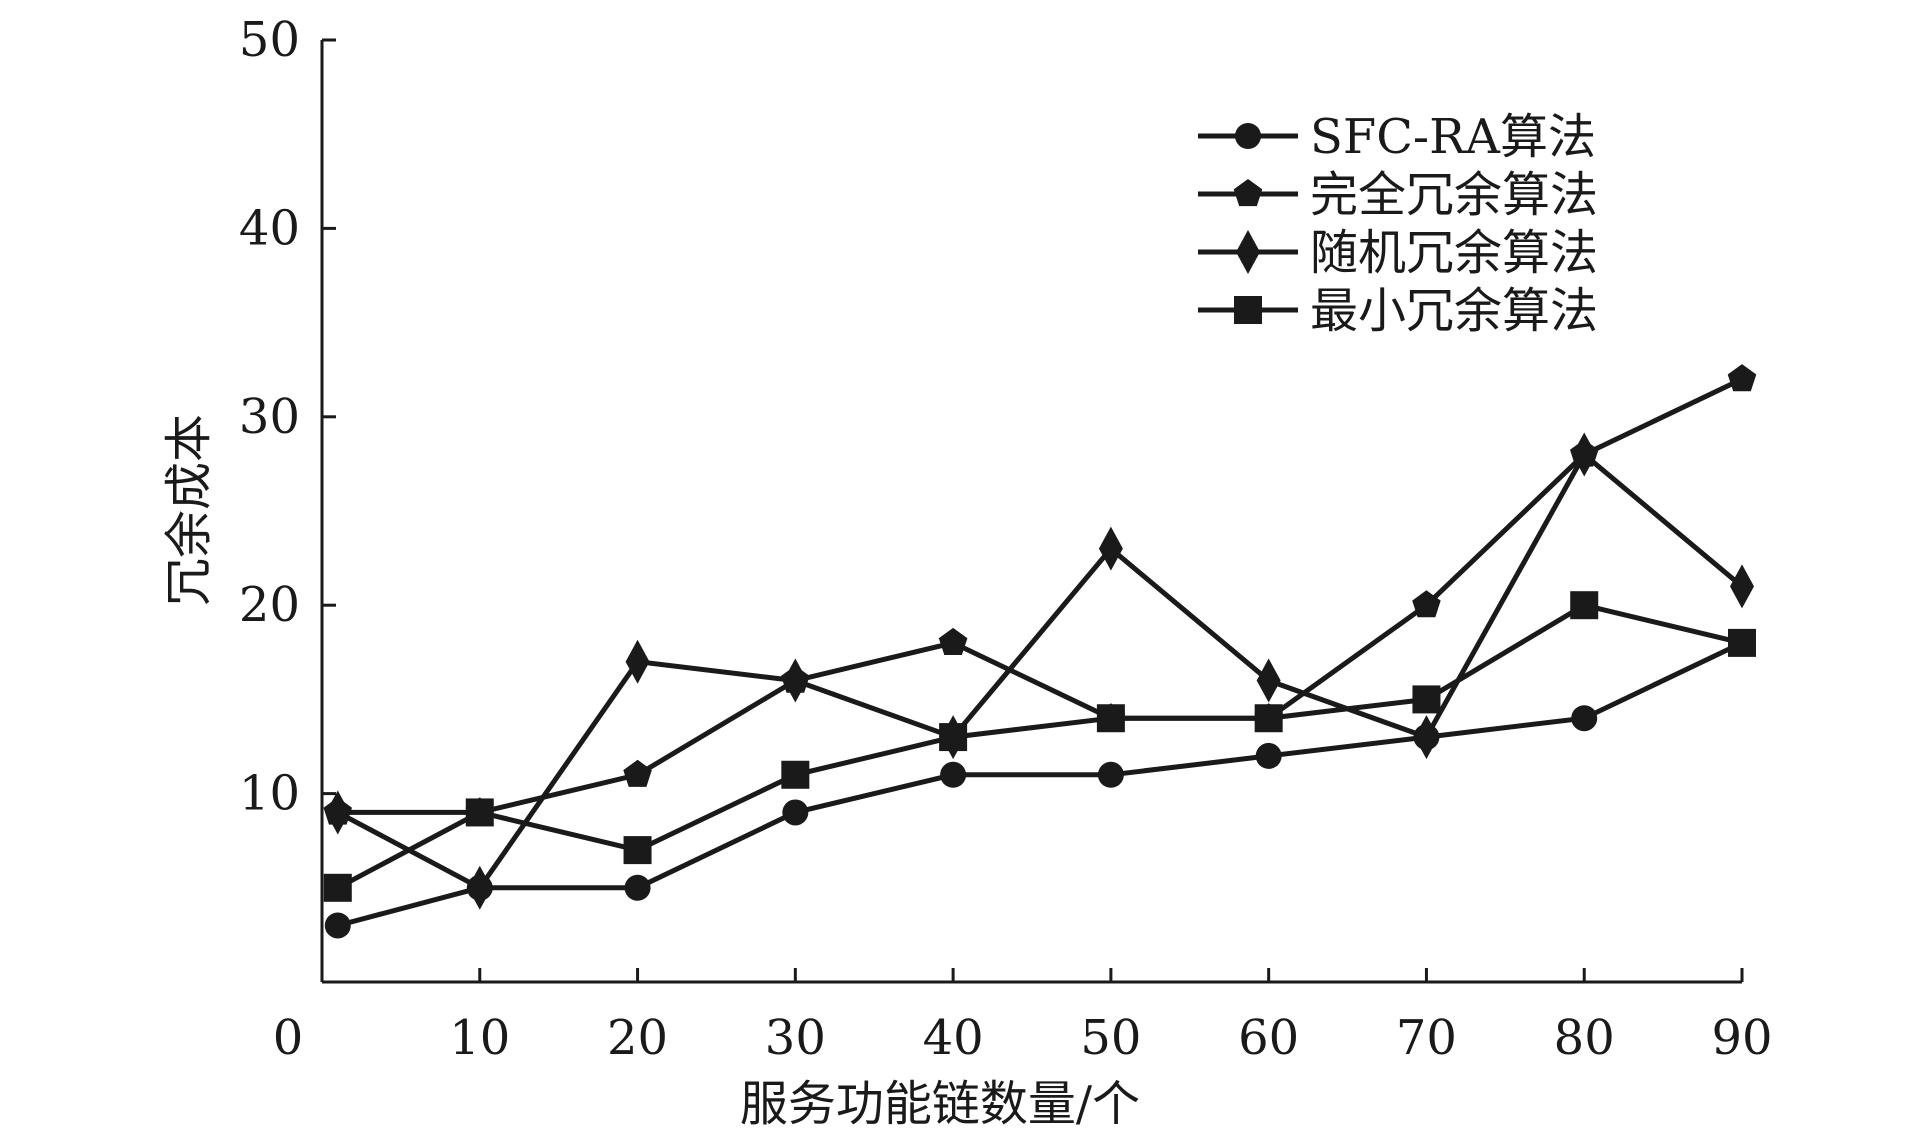  What do you see at coordinates (269, 794) in the screenshot?
I see `y-tick-label: 10` at bounding box center [269, 794].